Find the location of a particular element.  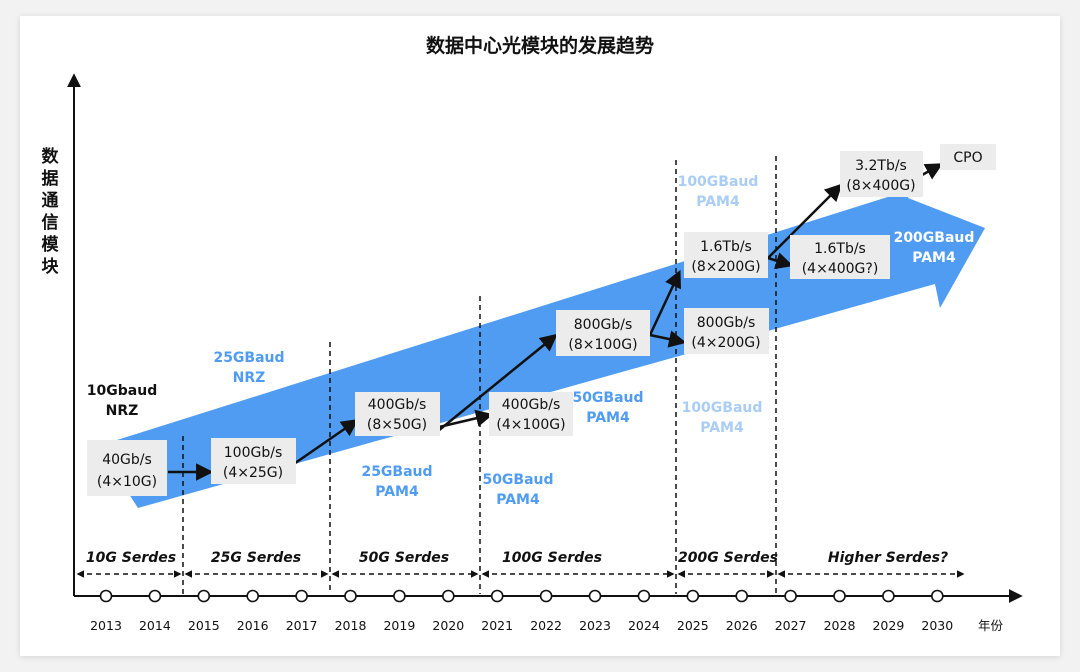

serdes-label-100g: 100G Serdes is located at coordinates (552, 558).